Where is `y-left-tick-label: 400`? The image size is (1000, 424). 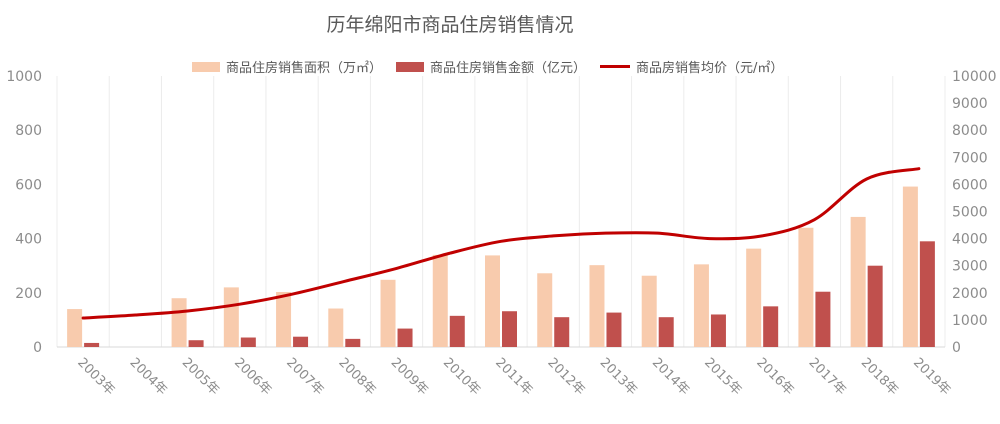
y-left-tick-label: 400 is located at coordinates (28, 240).